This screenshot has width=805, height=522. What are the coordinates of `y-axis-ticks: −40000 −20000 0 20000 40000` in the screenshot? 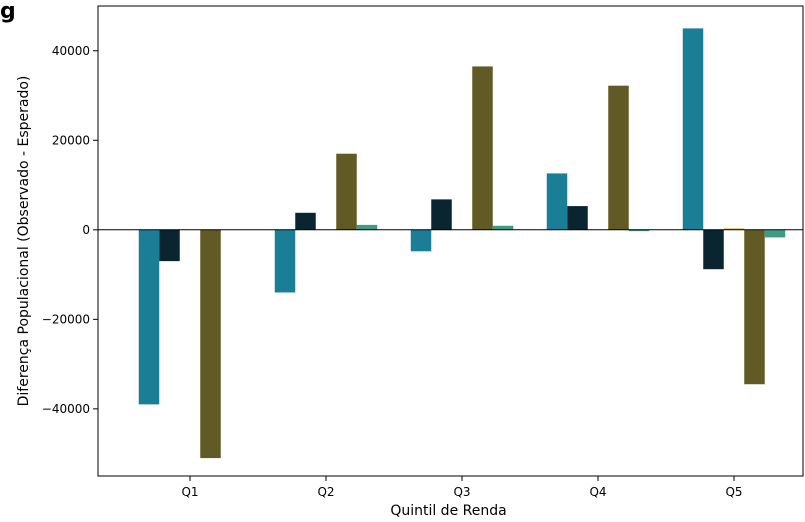 It's located at (70, 230).